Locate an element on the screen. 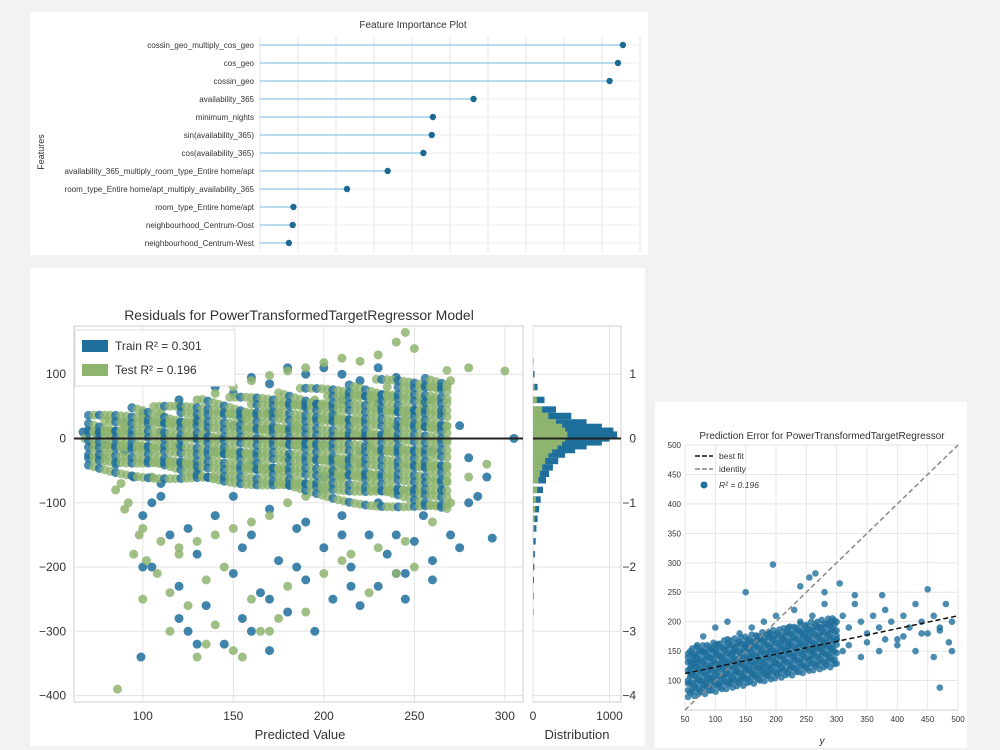 The width and height of the screenshot is (1000, 750). feature-label: room_type_Entire home/apt is located at coordinates (205, 207).